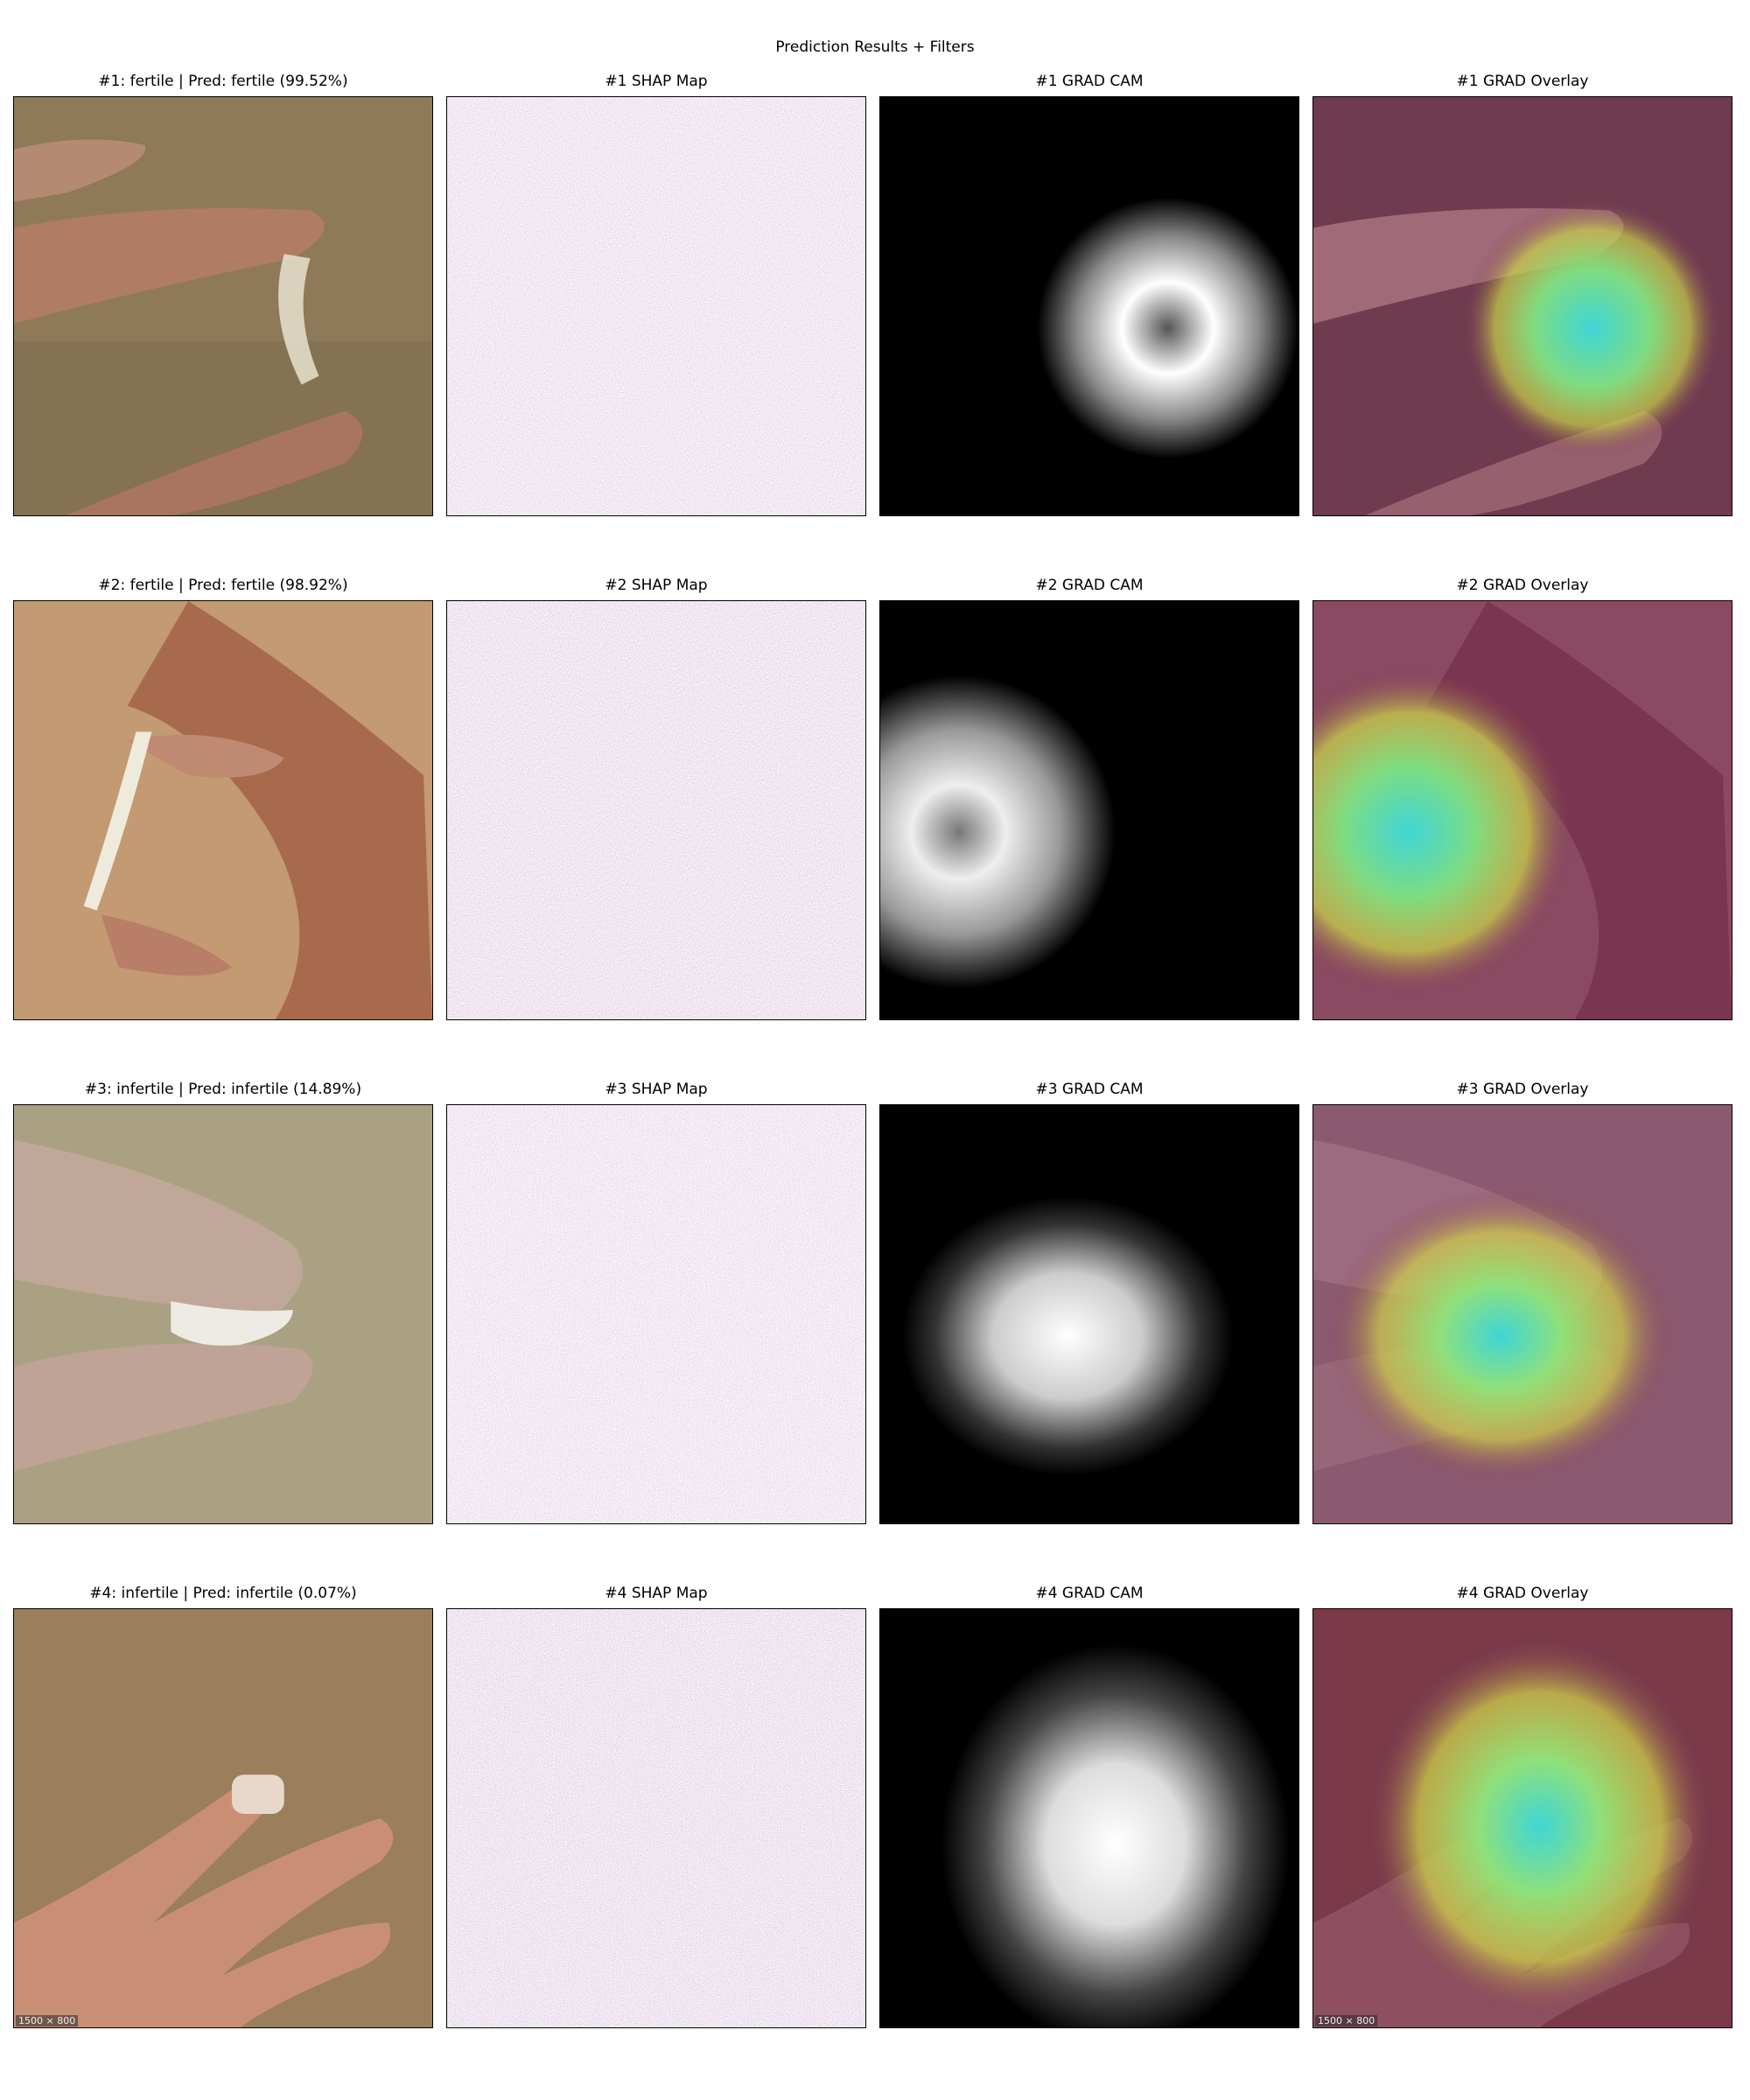  I want to click on grad-overlay-title-4: #4 GRAD Overlay, so click(1522, 1593).